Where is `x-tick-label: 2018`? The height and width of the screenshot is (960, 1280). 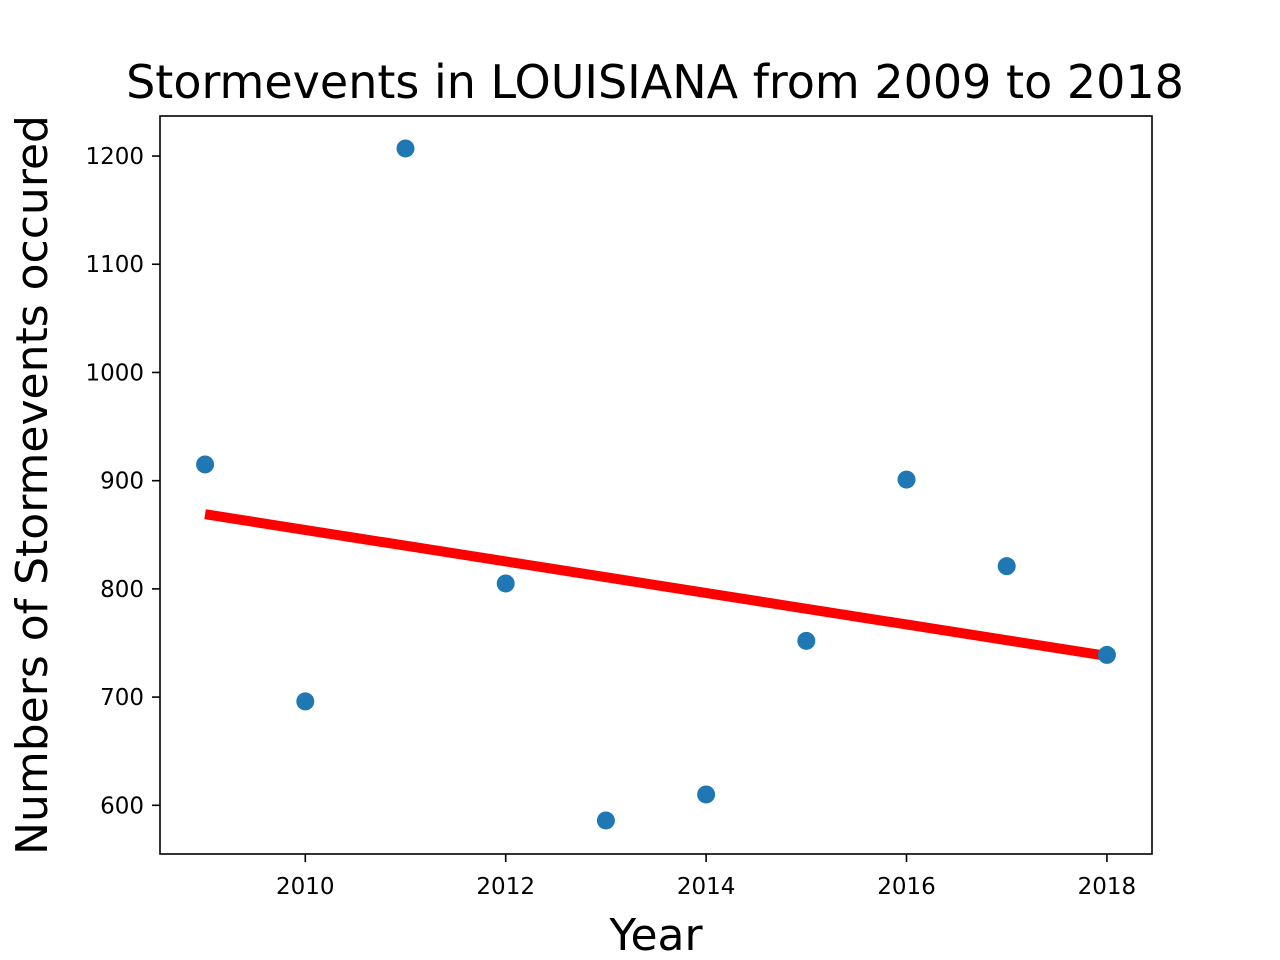 x-tick-label: 2018 is located at coordinates (1107, 887).